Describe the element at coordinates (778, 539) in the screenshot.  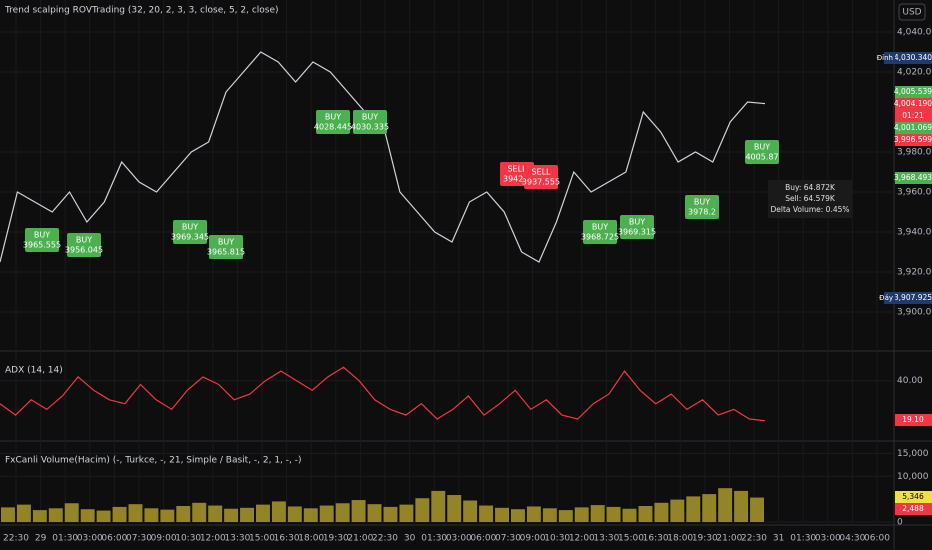
I see `x-tick-label: 31` at that location.